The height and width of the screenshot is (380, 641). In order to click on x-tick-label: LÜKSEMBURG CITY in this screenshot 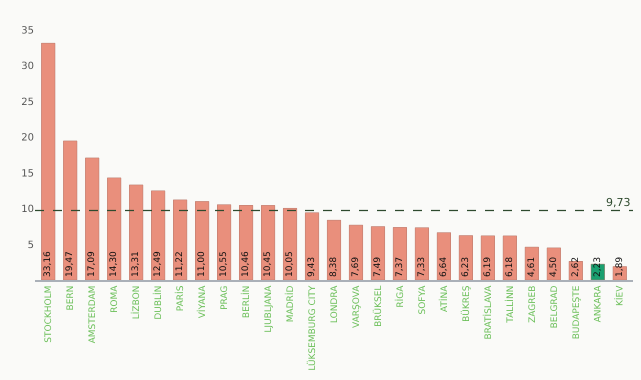, I will do `click(312, 328)`.